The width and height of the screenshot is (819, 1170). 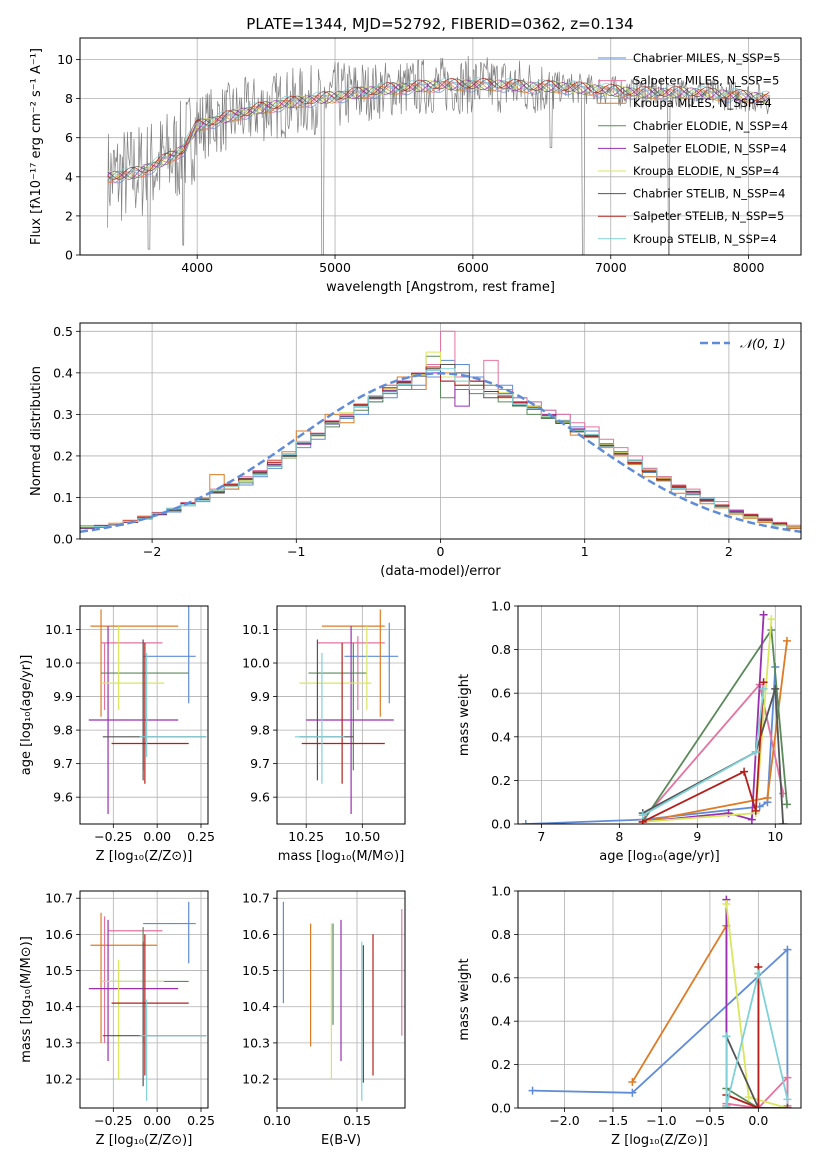 I want to click on y-tick-label: 10.6, so click(x=256, y=934).